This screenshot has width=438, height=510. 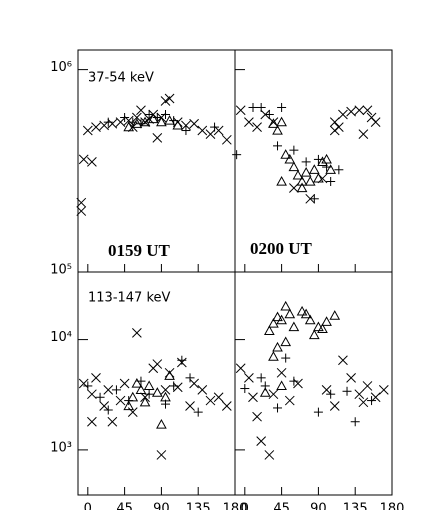 What do you see at coordinates (61, 67) in the screenshot?
I see `y-tick-label: 10⁶` at bounding box center [61, 67].